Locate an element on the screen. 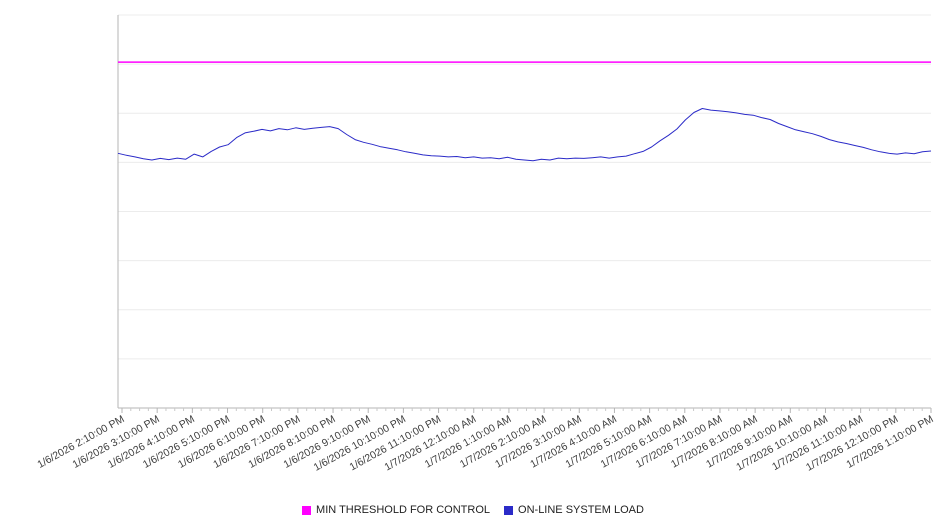 Image resolution: width=946 pixels, height=526 pixels. legend-item-system-load: ON-LINE SYSTEM LOAD is located at coordinates (574, 510).